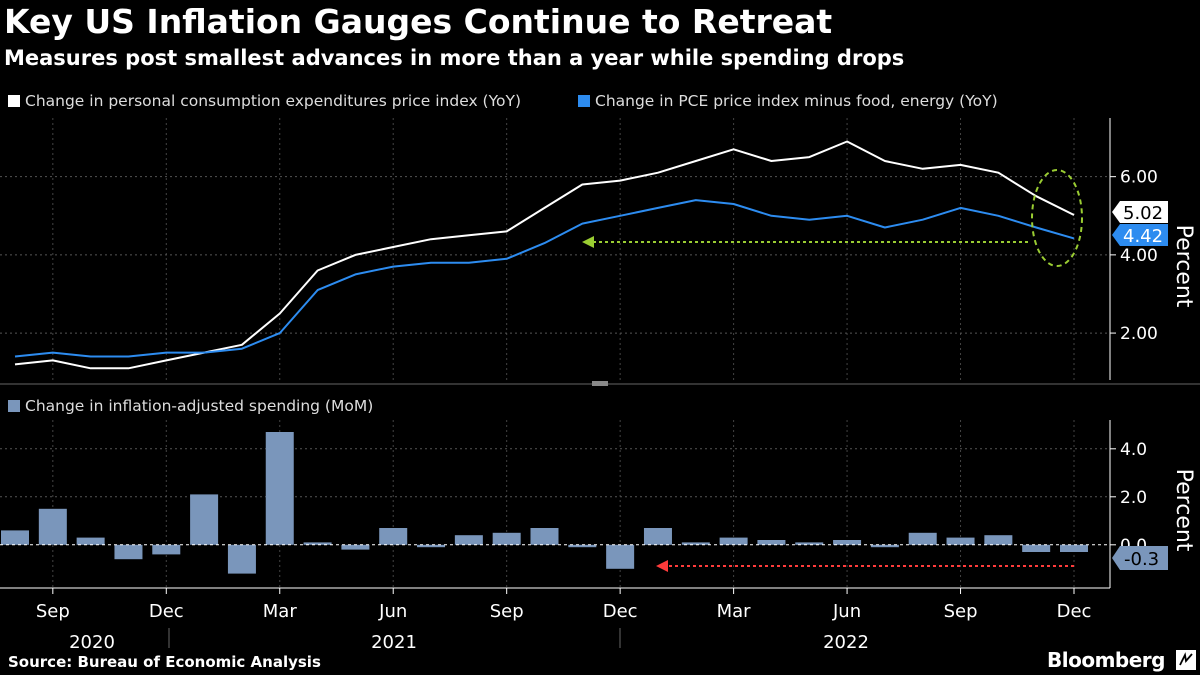 This screenshot has width=1200, height=675. I want to click on upper-y-axis-label: Percent, so click(1183, 266).